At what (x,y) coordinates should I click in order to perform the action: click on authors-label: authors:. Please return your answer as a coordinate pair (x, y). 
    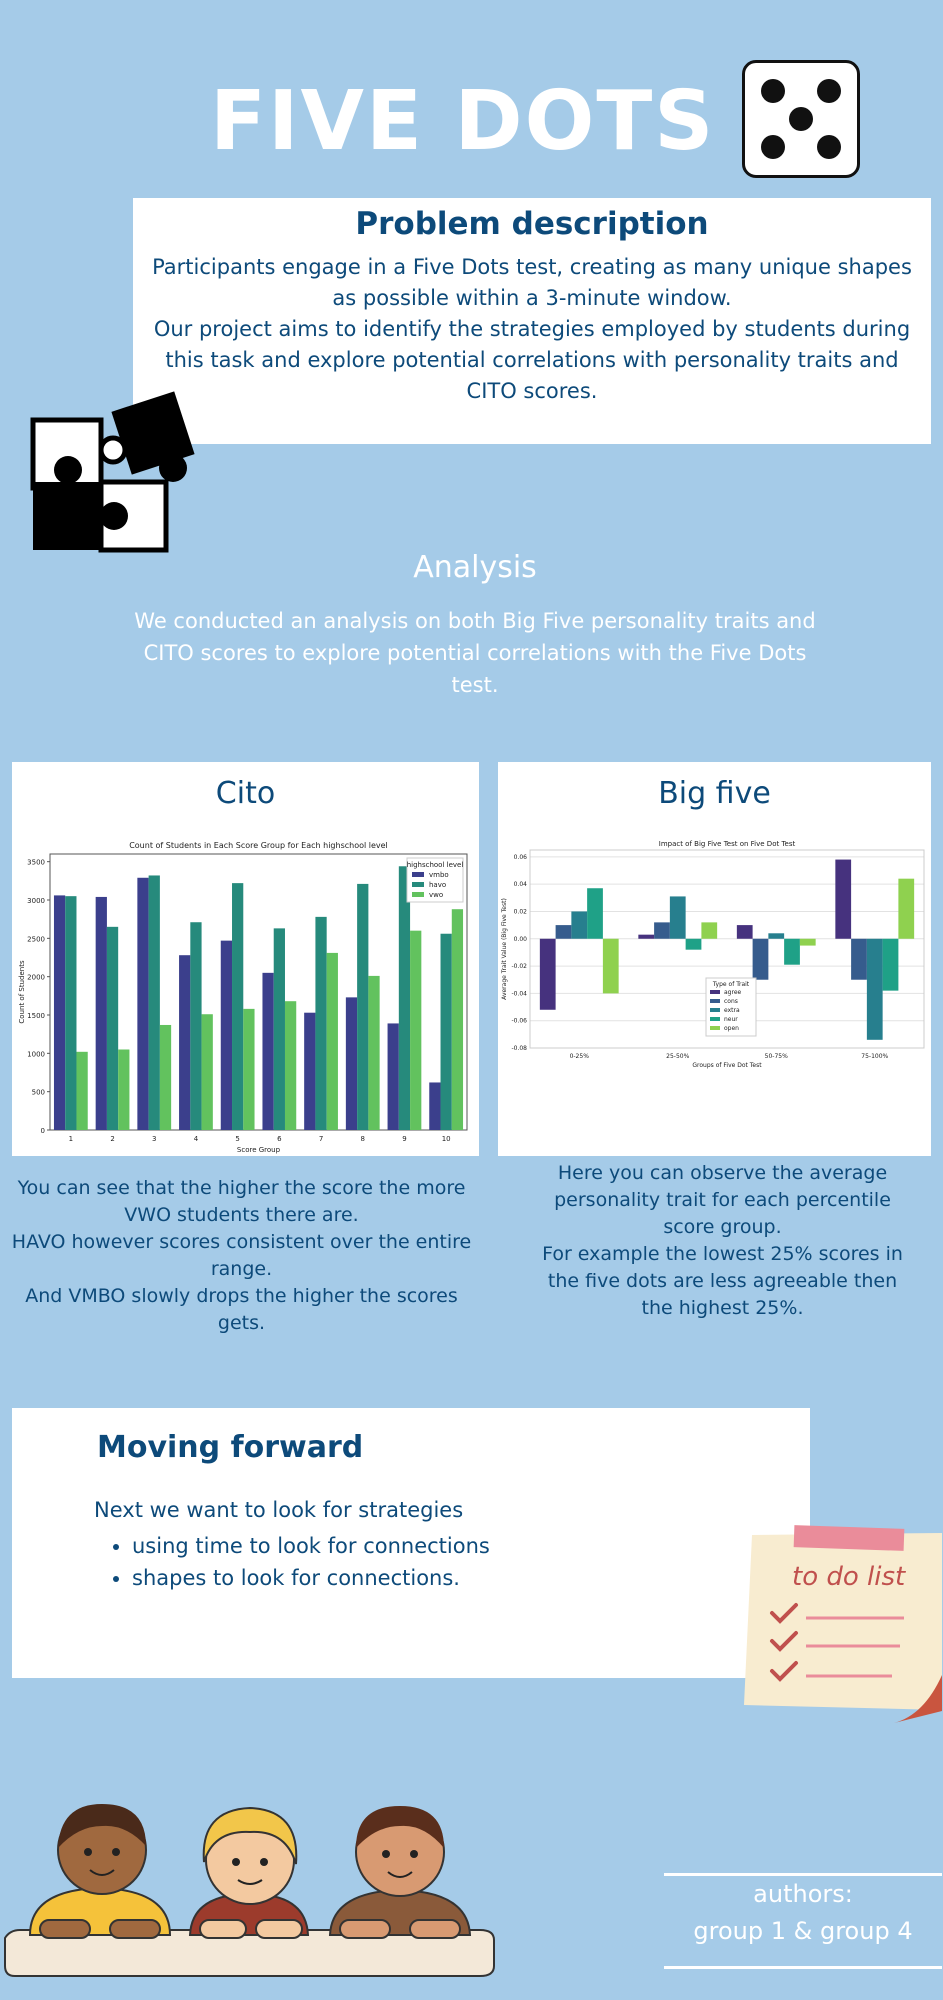
    Looking at the image, I should click on (803, 1894).